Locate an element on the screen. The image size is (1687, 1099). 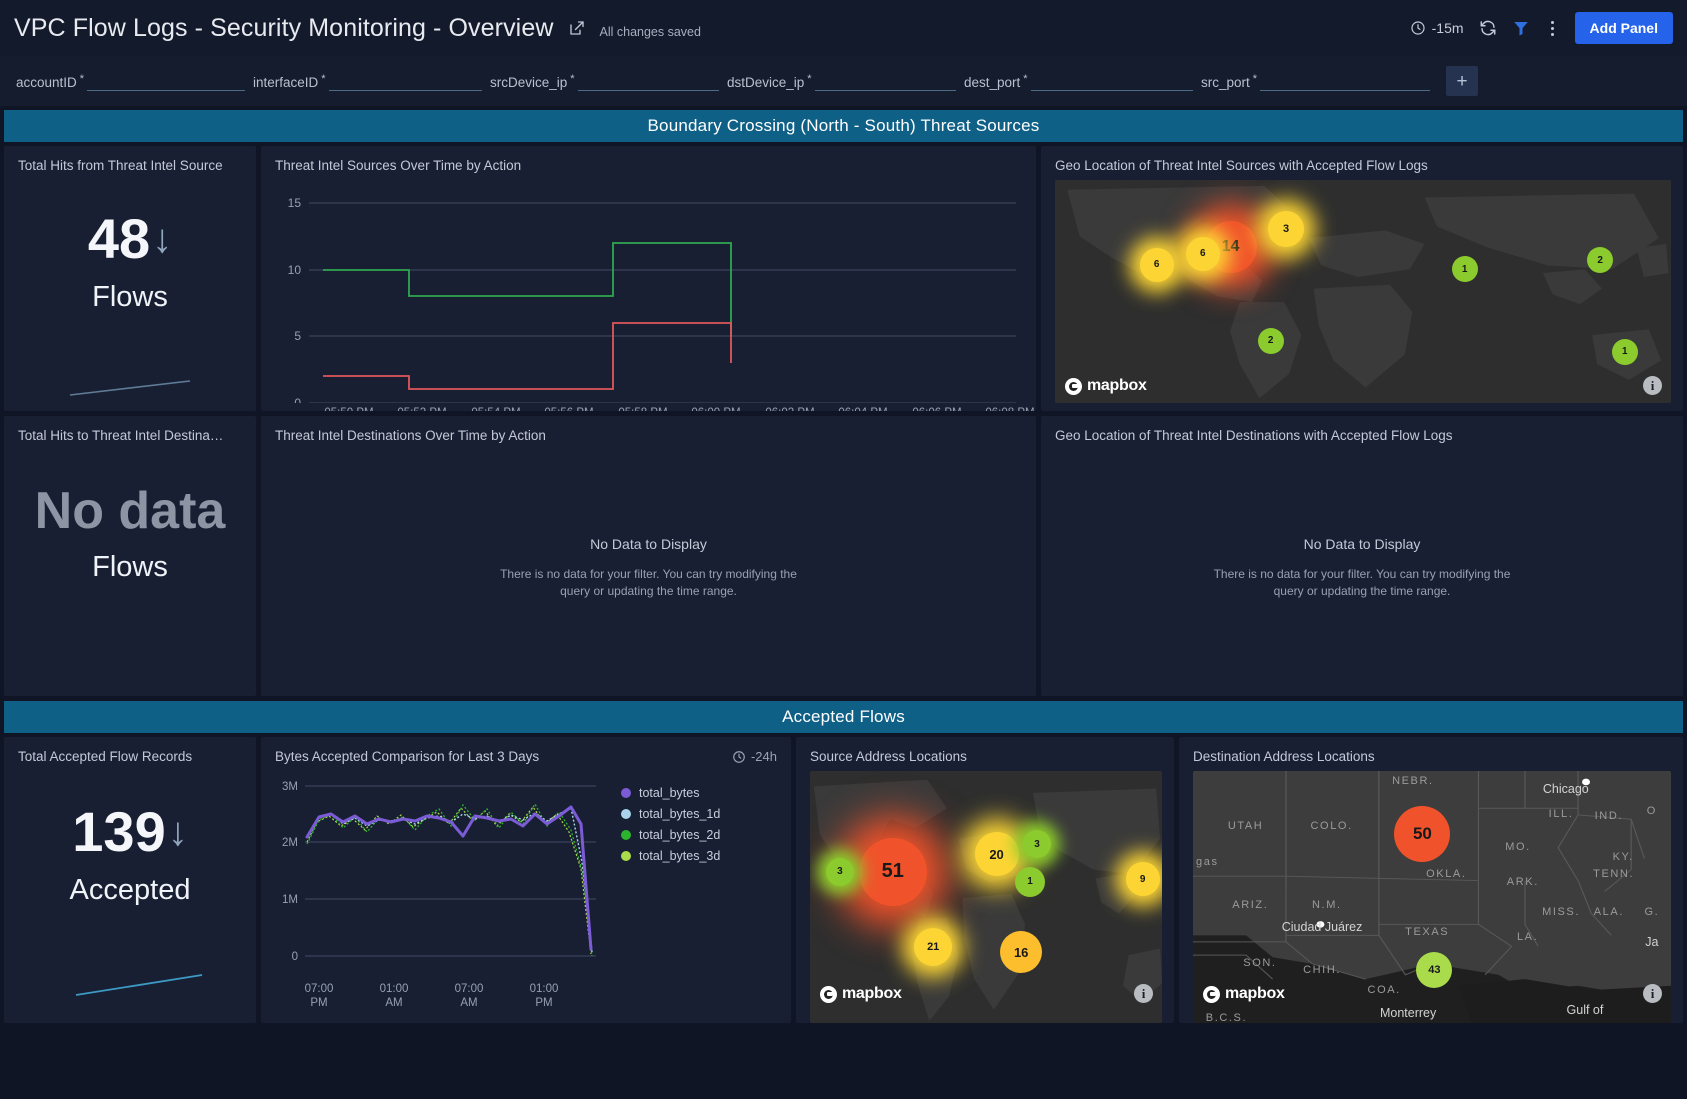
down-arrow-icon: ↓ is located at coordinates (162, 239).